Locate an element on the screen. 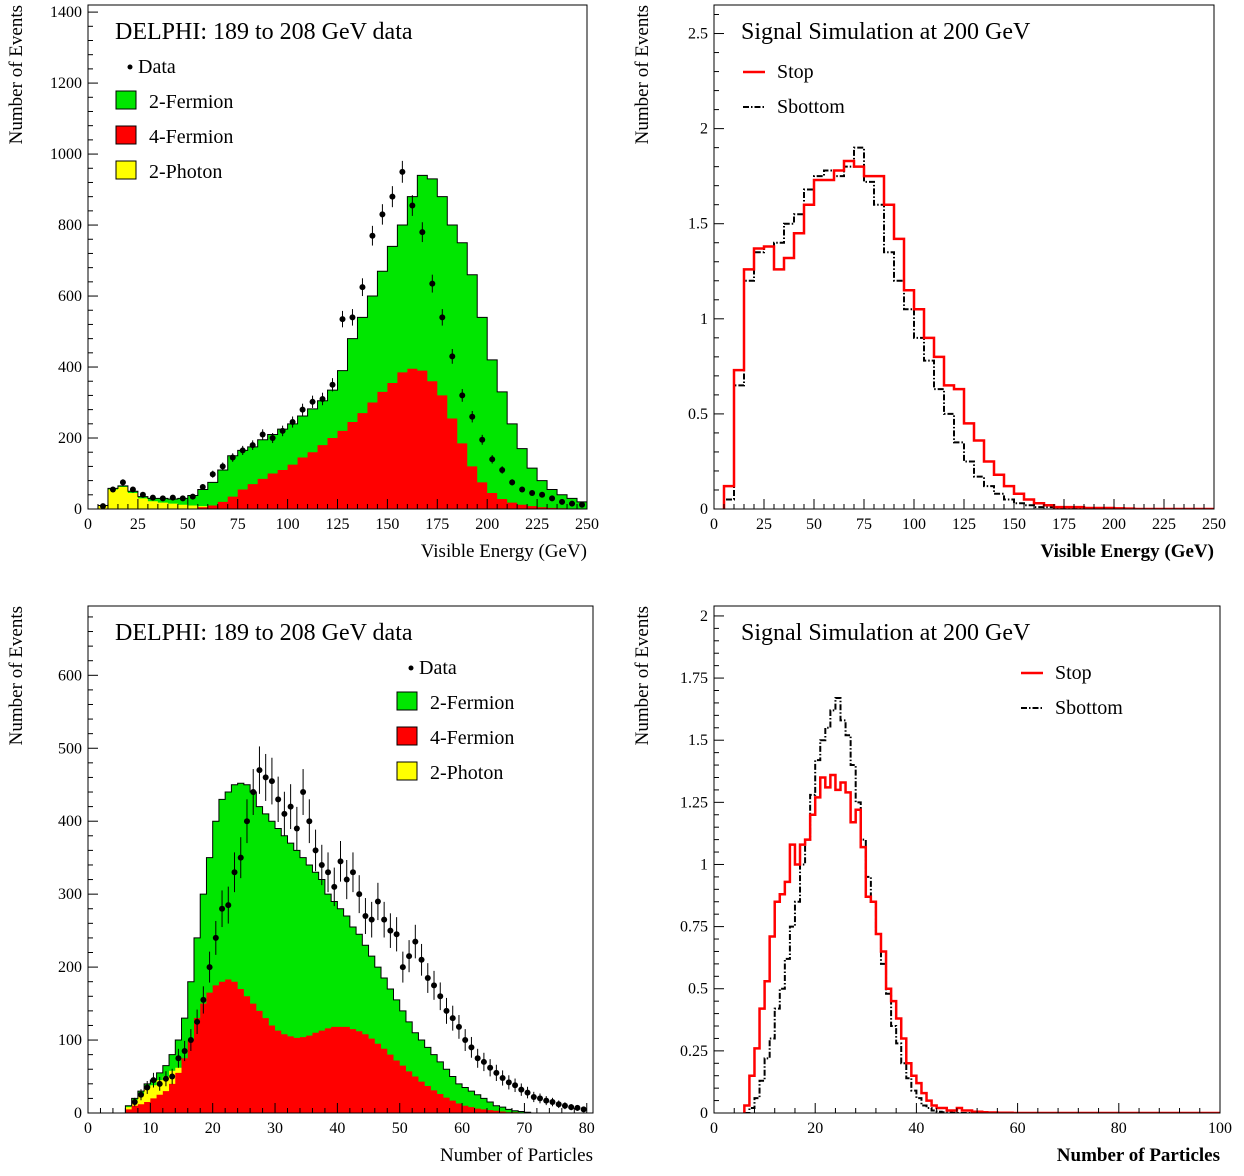 The width and height of the screenshot is (1244, 1176). legend-stop-label: Stop is located at coordinates (1073, 673).